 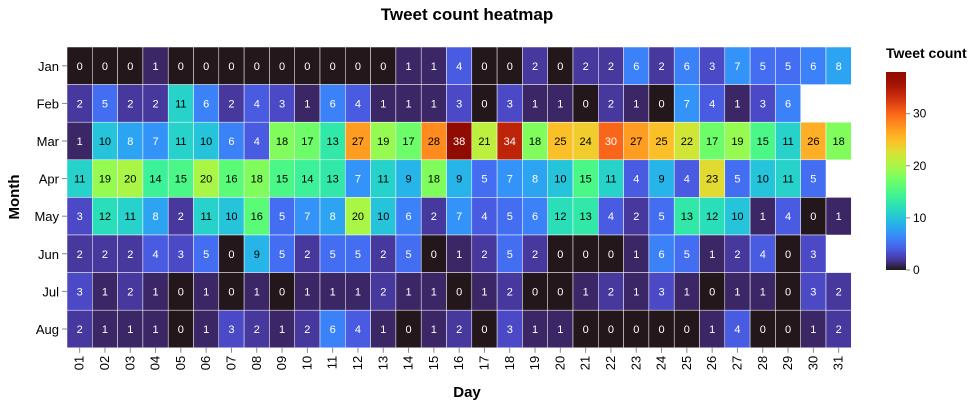 I want to click on x-tick-label: 21, so click(x=585, y=363).